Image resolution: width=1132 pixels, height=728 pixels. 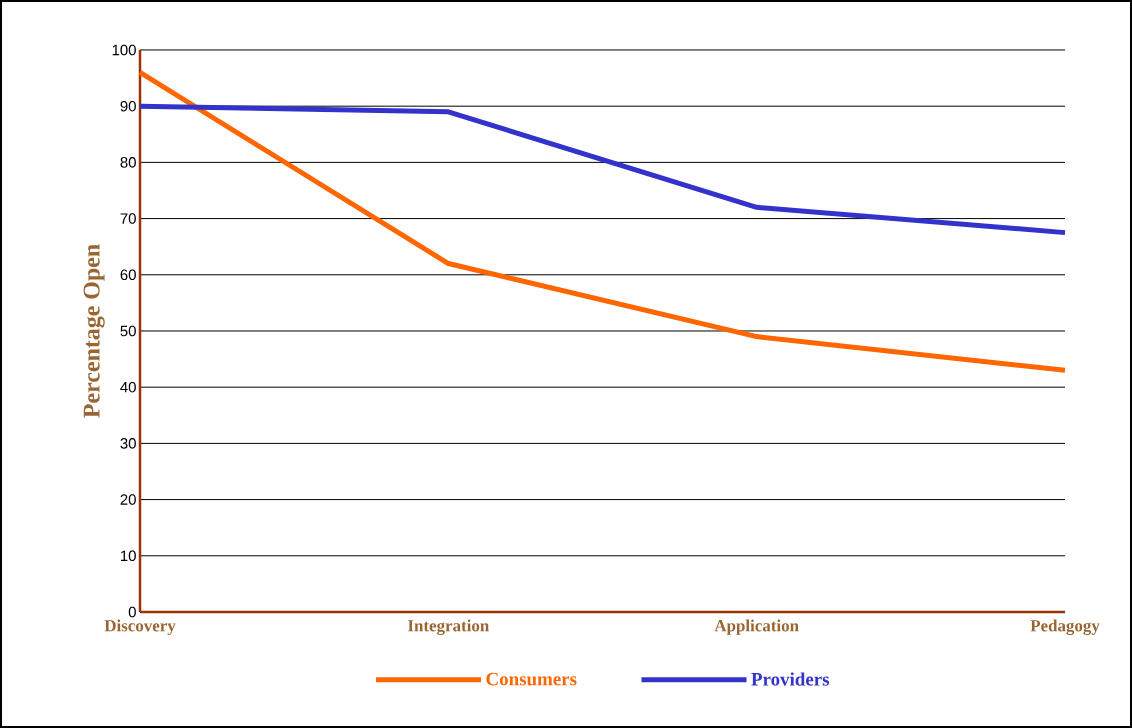 What do you see at coordinates (128, 162) in the screenshot?
I see `y-tick-label: 80` at bounding box center [128, 162].